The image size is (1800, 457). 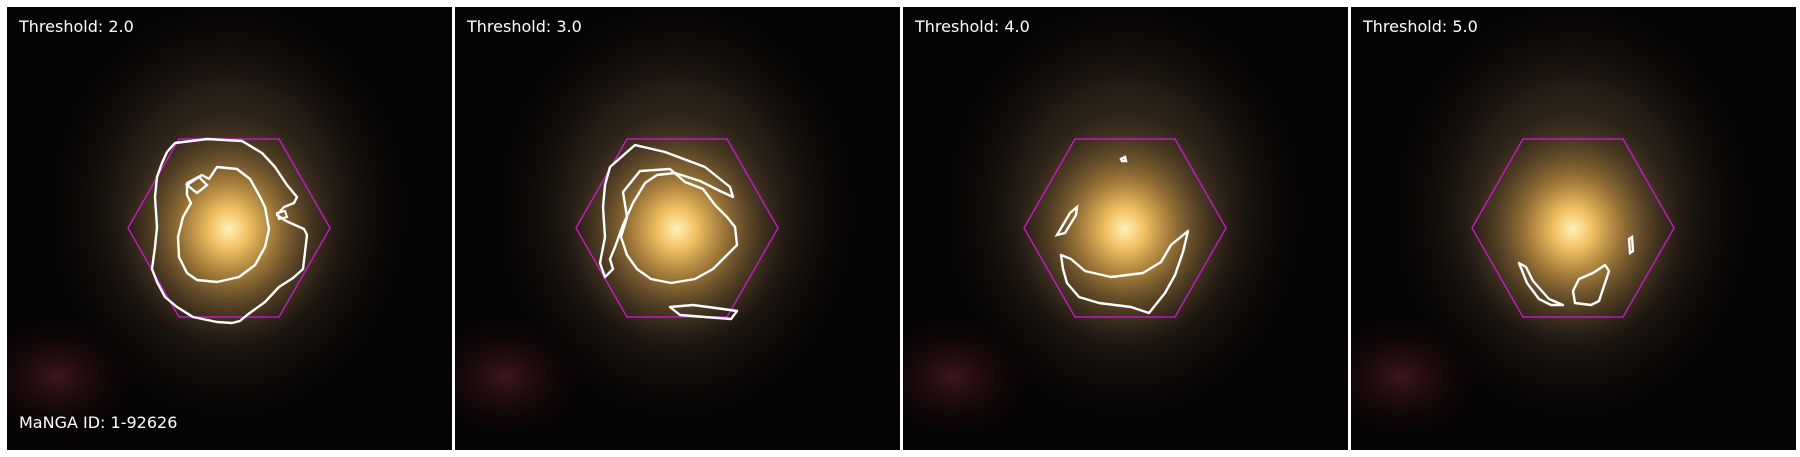 What do you see at coordinates (76, 26) in the screenshot?
I see `threshold-label: Threshold: 2.0` at bounding box center [76, 26].